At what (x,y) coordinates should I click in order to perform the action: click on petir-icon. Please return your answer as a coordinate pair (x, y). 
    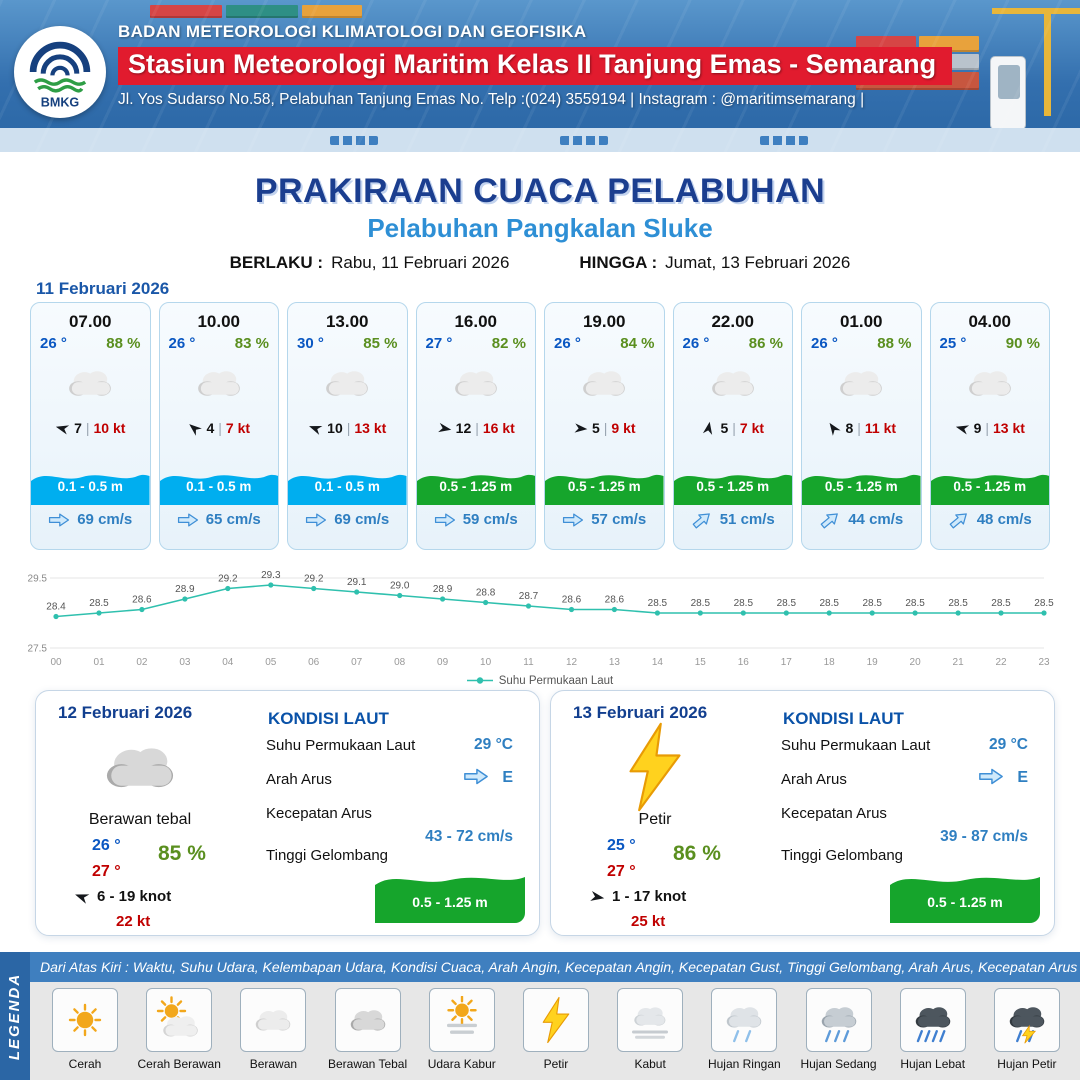
    Looking at the image, I should click on (555, 1020).